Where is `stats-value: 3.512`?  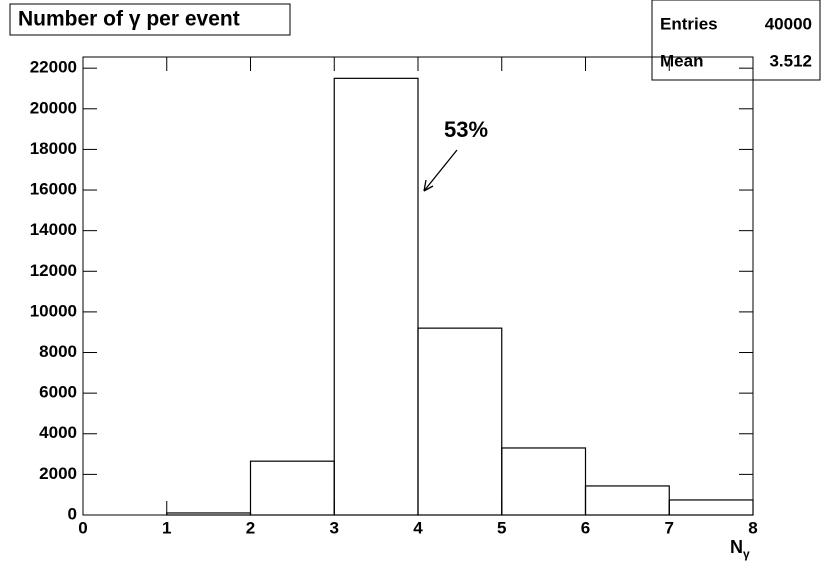
stats-value: 3.512 is located at coordinates (790, 60).